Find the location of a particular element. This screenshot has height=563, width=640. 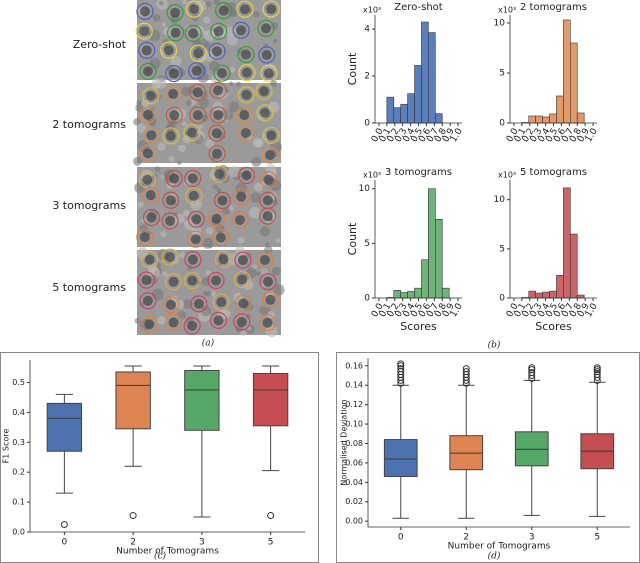

x-axis-label: Scores is located at coordinates (418, 326).